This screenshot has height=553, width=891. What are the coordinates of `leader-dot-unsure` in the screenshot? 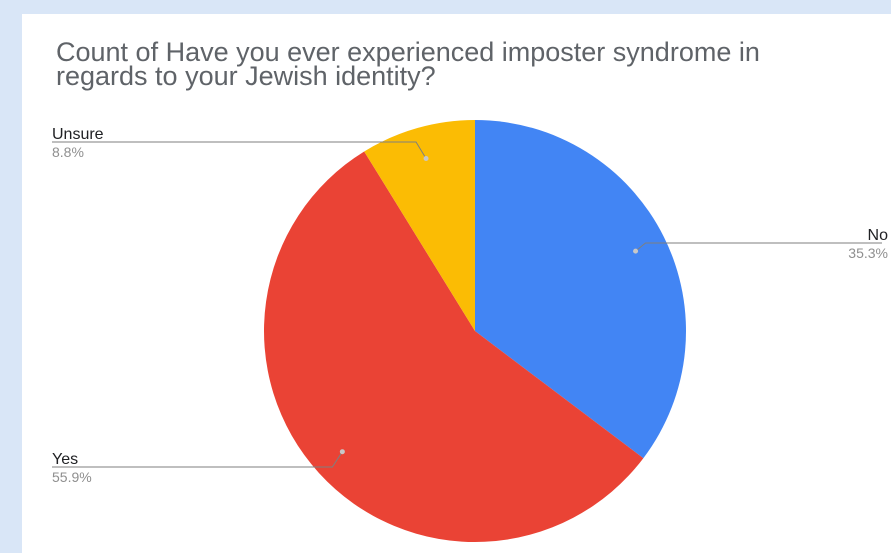 It's located at (426, 158).